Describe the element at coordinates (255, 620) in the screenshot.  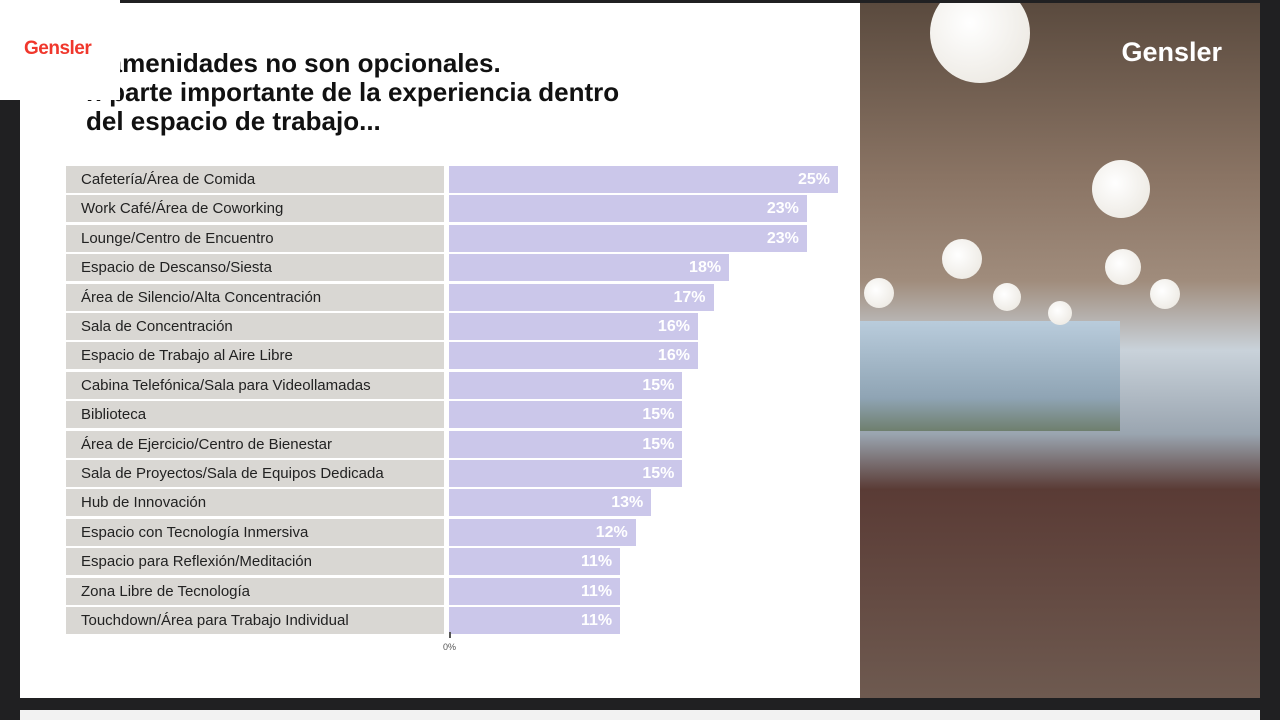
I see `category-label: Touchdown/Área para Trabajo Individual` at that location.